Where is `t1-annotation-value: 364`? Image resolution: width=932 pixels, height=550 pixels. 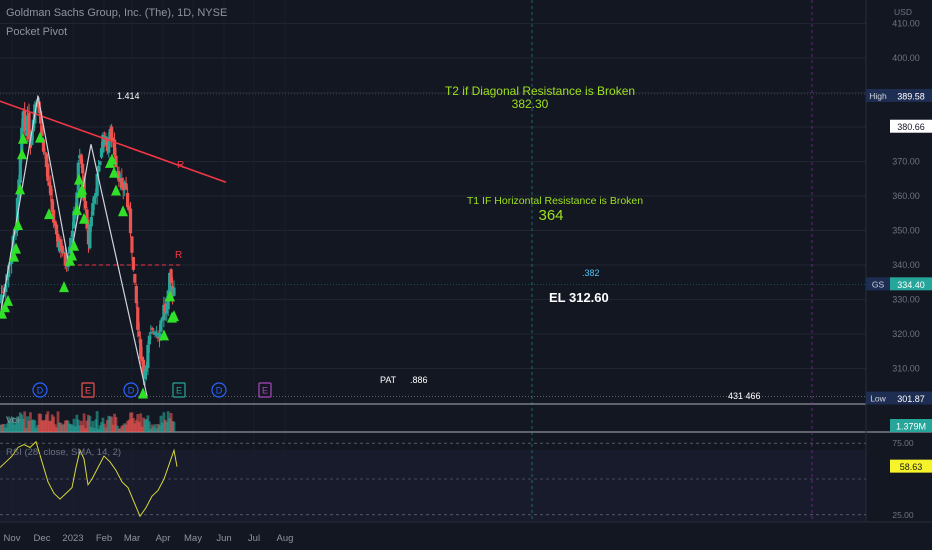 t1-annotation-value: 364 is located at coordinates (550, 215).